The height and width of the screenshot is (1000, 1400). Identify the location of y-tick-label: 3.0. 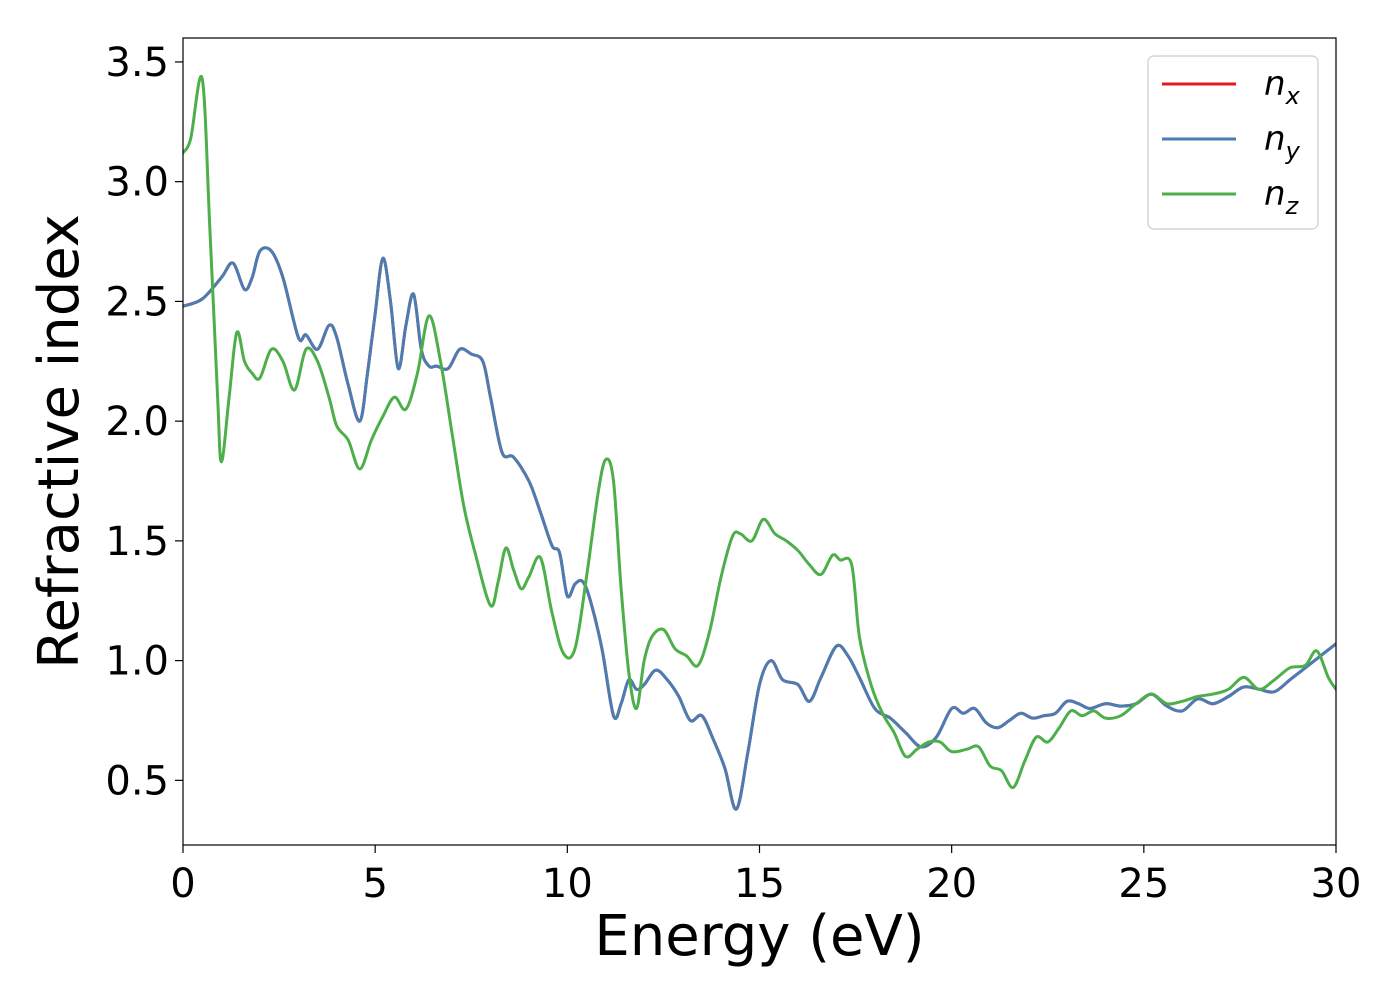
(137, 183).